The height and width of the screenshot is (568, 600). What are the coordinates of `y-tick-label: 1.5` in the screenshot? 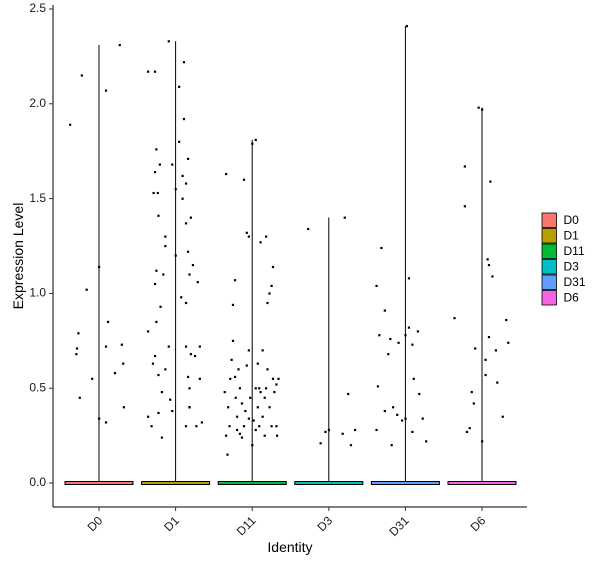 It's located at (37, 198).